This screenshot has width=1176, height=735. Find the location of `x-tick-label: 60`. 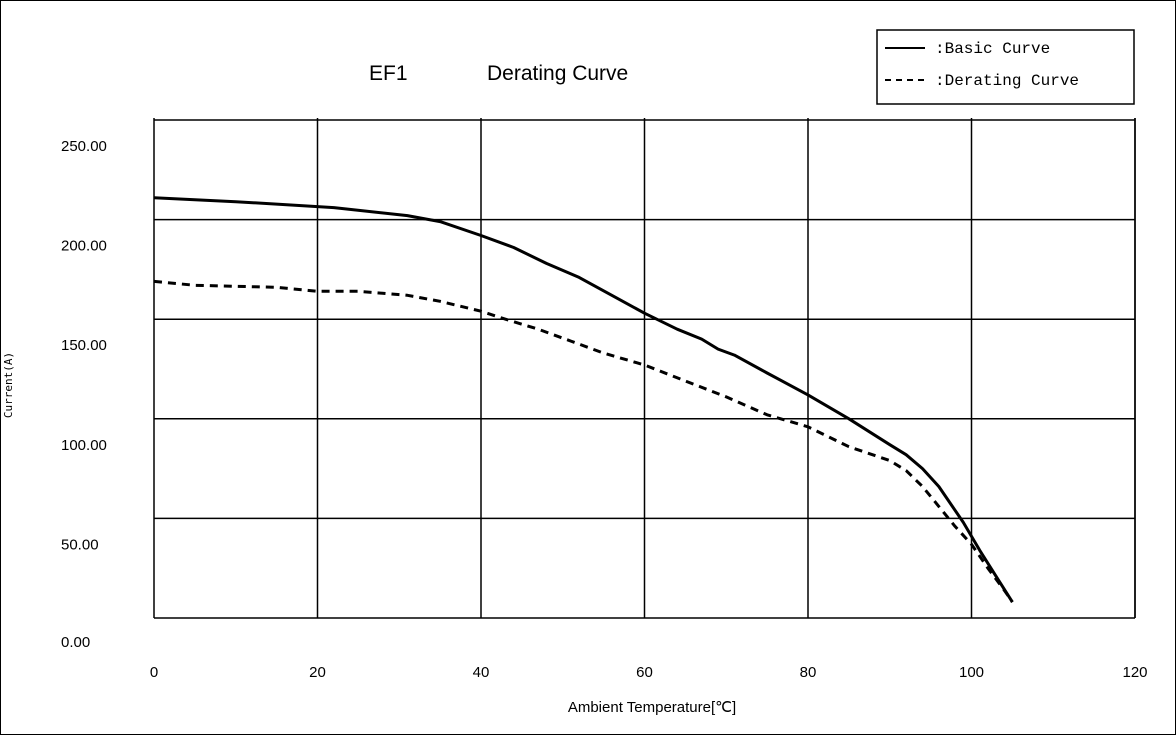

x-tick-label: 60 is located at coordinates (644, 672).